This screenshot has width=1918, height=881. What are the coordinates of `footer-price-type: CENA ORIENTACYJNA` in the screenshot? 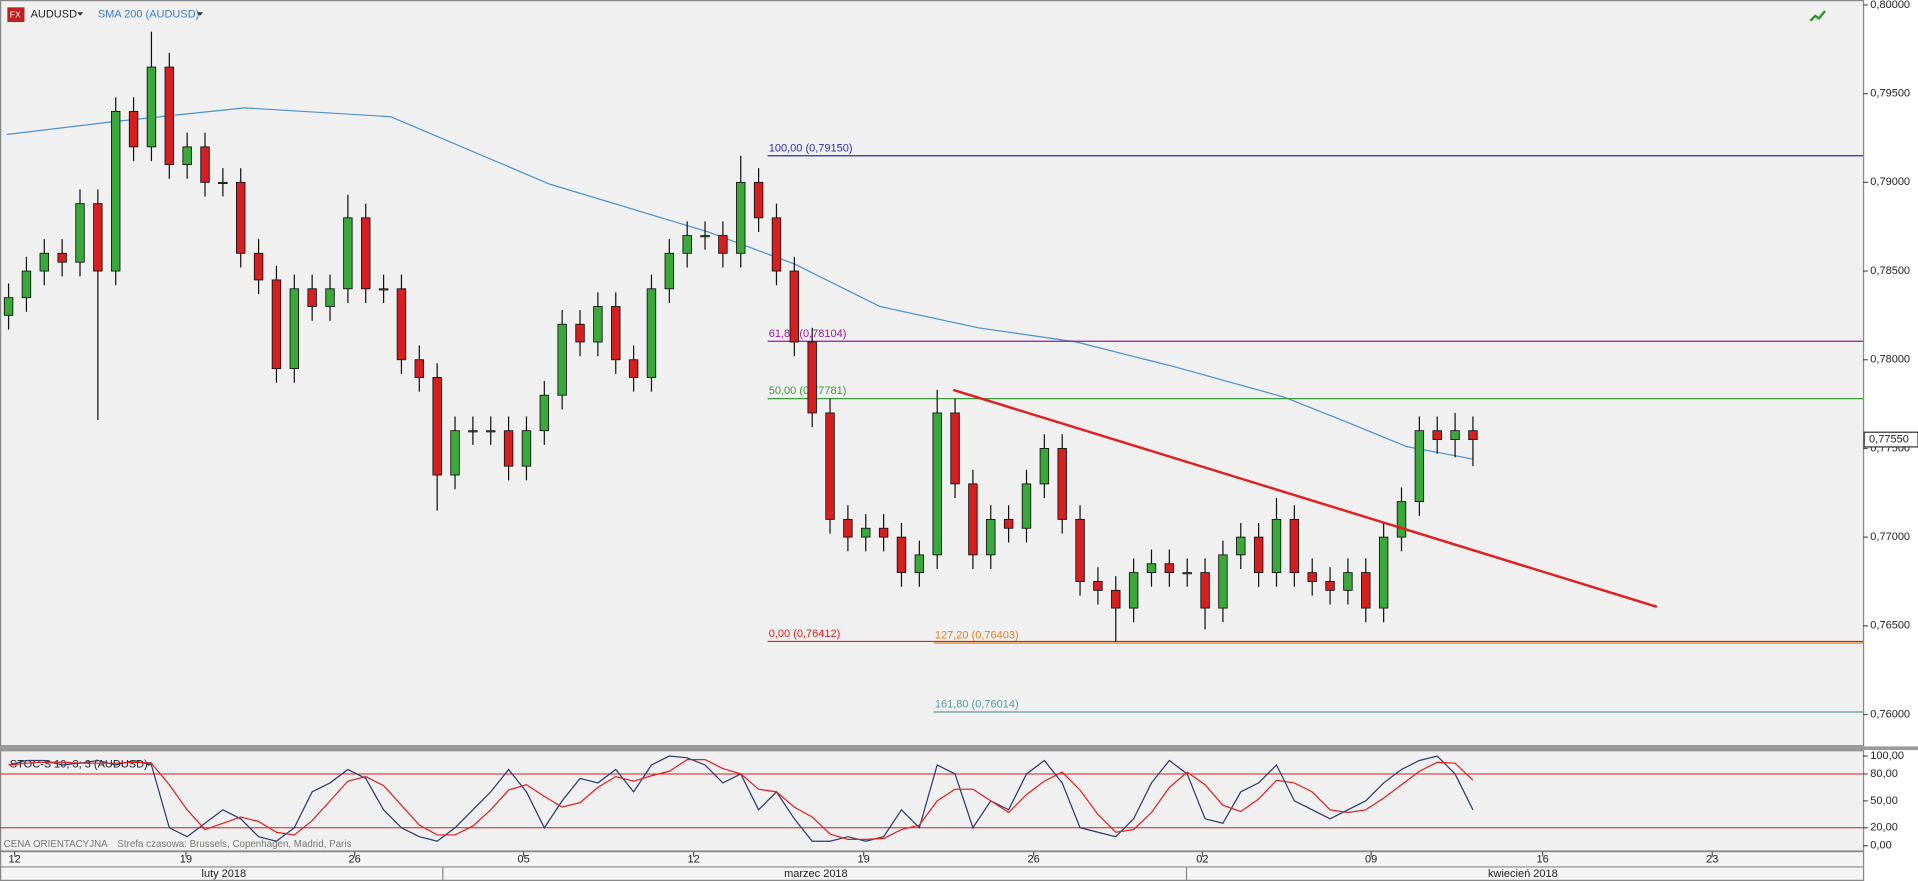 It's located at (56, 844).